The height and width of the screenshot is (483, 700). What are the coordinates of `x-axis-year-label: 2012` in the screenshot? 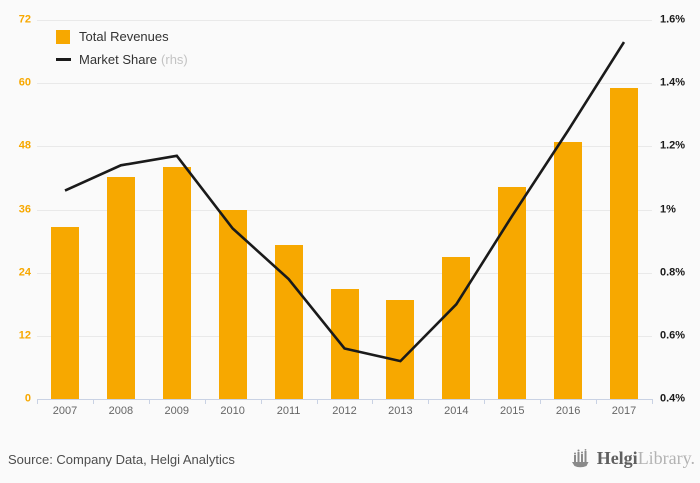 It's located at (344, 411).